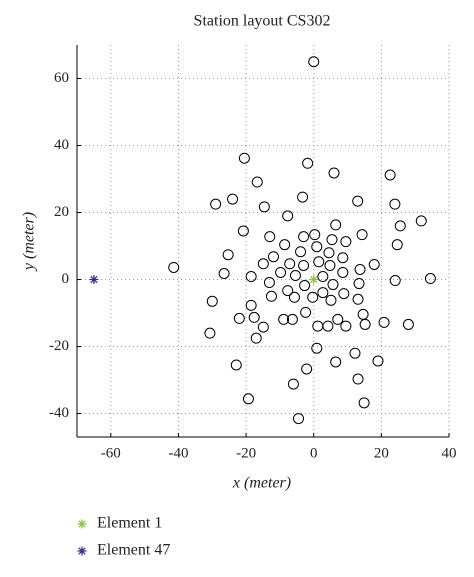 The width and height of the screenshot is (474, 577). Describe the element at coordinates (381, 453) in the screenshot. I see `x-tick-label: 20` at that location.